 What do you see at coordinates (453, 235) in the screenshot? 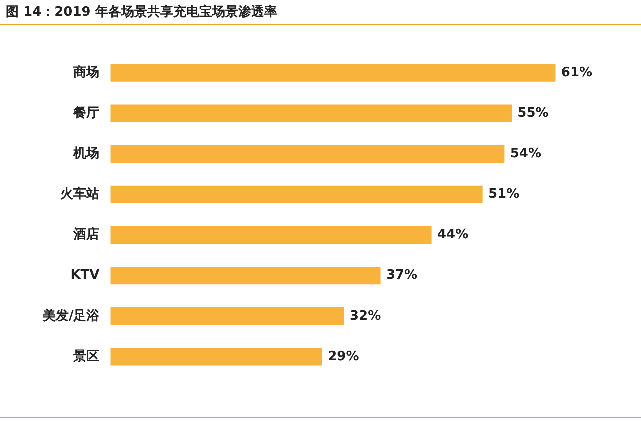
I see `data-label: 44%` at bounding box center [453, 235].